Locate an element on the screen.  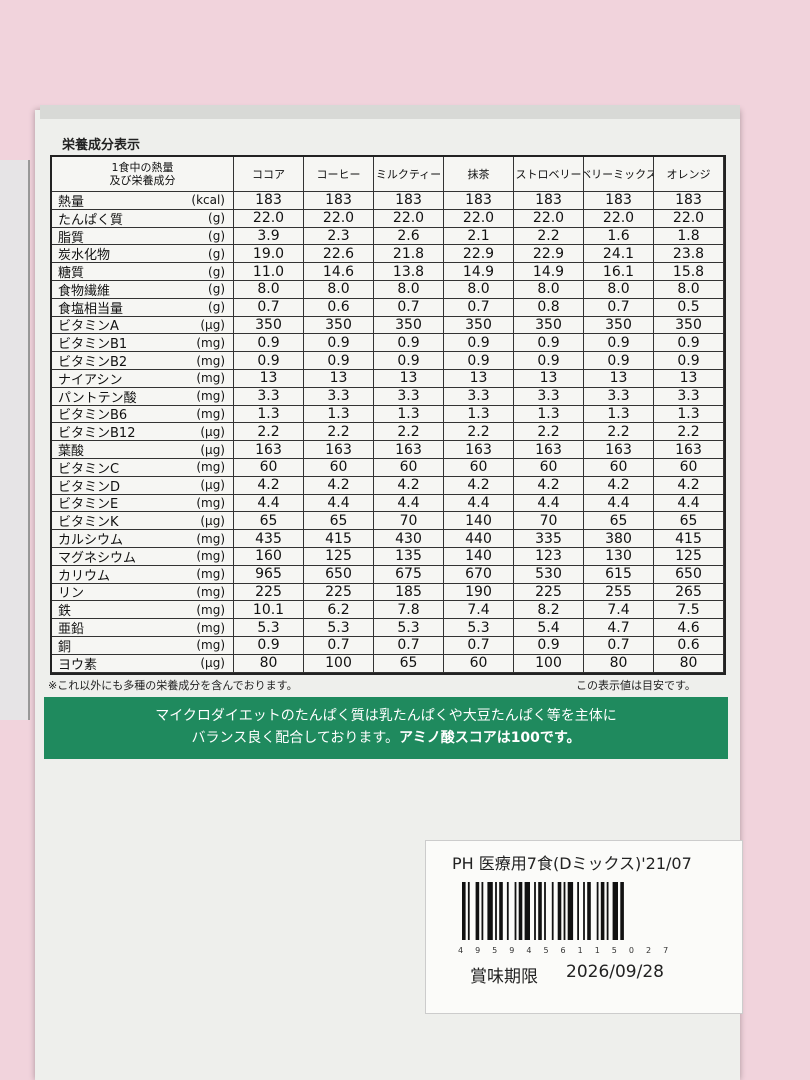
note: この表示値は目安です。 is located at coordinates (636, 685).